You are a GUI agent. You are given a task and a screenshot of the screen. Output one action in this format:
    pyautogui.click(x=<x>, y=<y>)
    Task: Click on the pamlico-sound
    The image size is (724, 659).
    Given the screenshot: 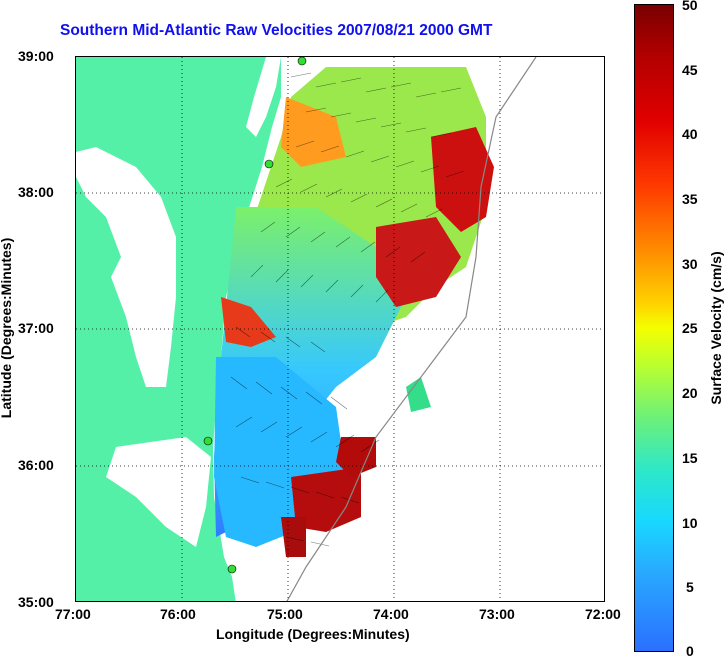 What is the action you would take?
    pyautogui.click(x=158, y=492)
    